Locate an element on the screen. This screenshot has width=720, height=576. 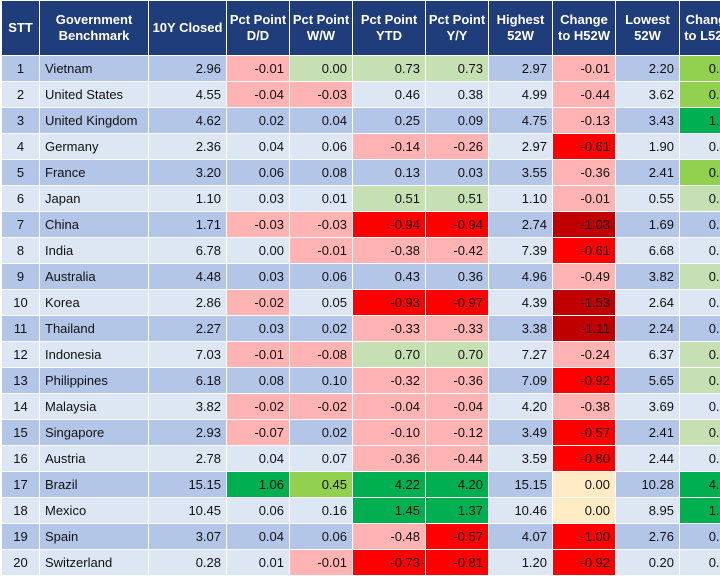
benchmark-cell: Mexico is located at coordinates (94, 510).